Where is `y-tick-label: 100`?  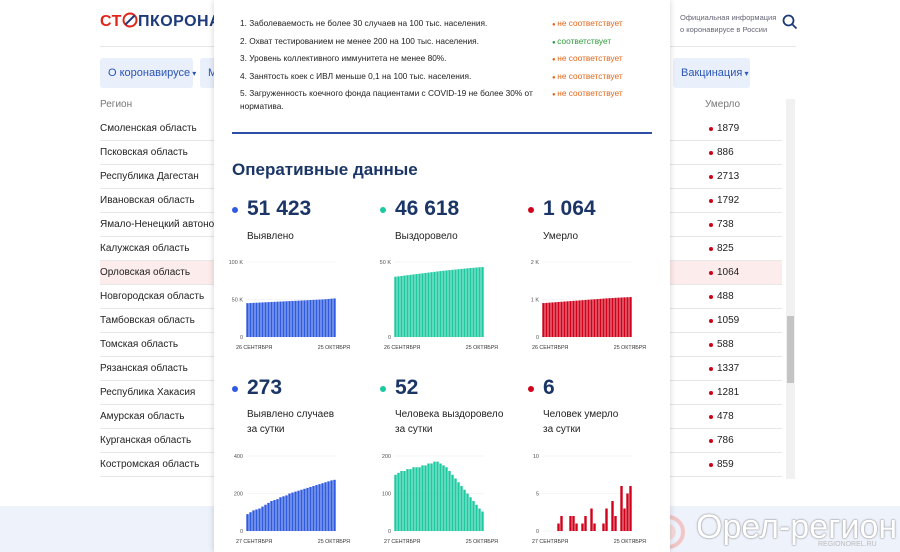
y-tick-label: 100 is located at coordinates (386, 495).